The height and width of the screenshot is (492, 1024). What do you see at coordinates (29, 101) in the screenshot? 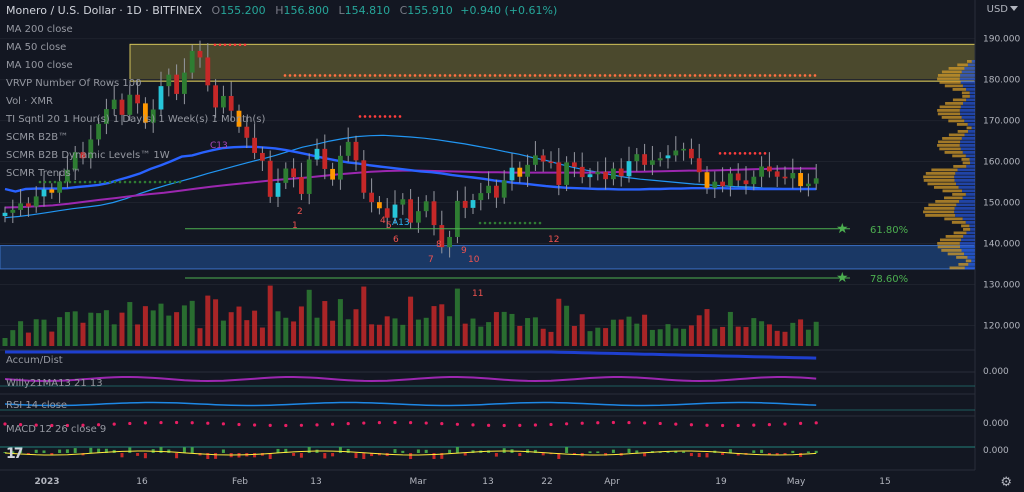
I see `indicator-volume: Vol · XMR` at bounding box center [29, 101].